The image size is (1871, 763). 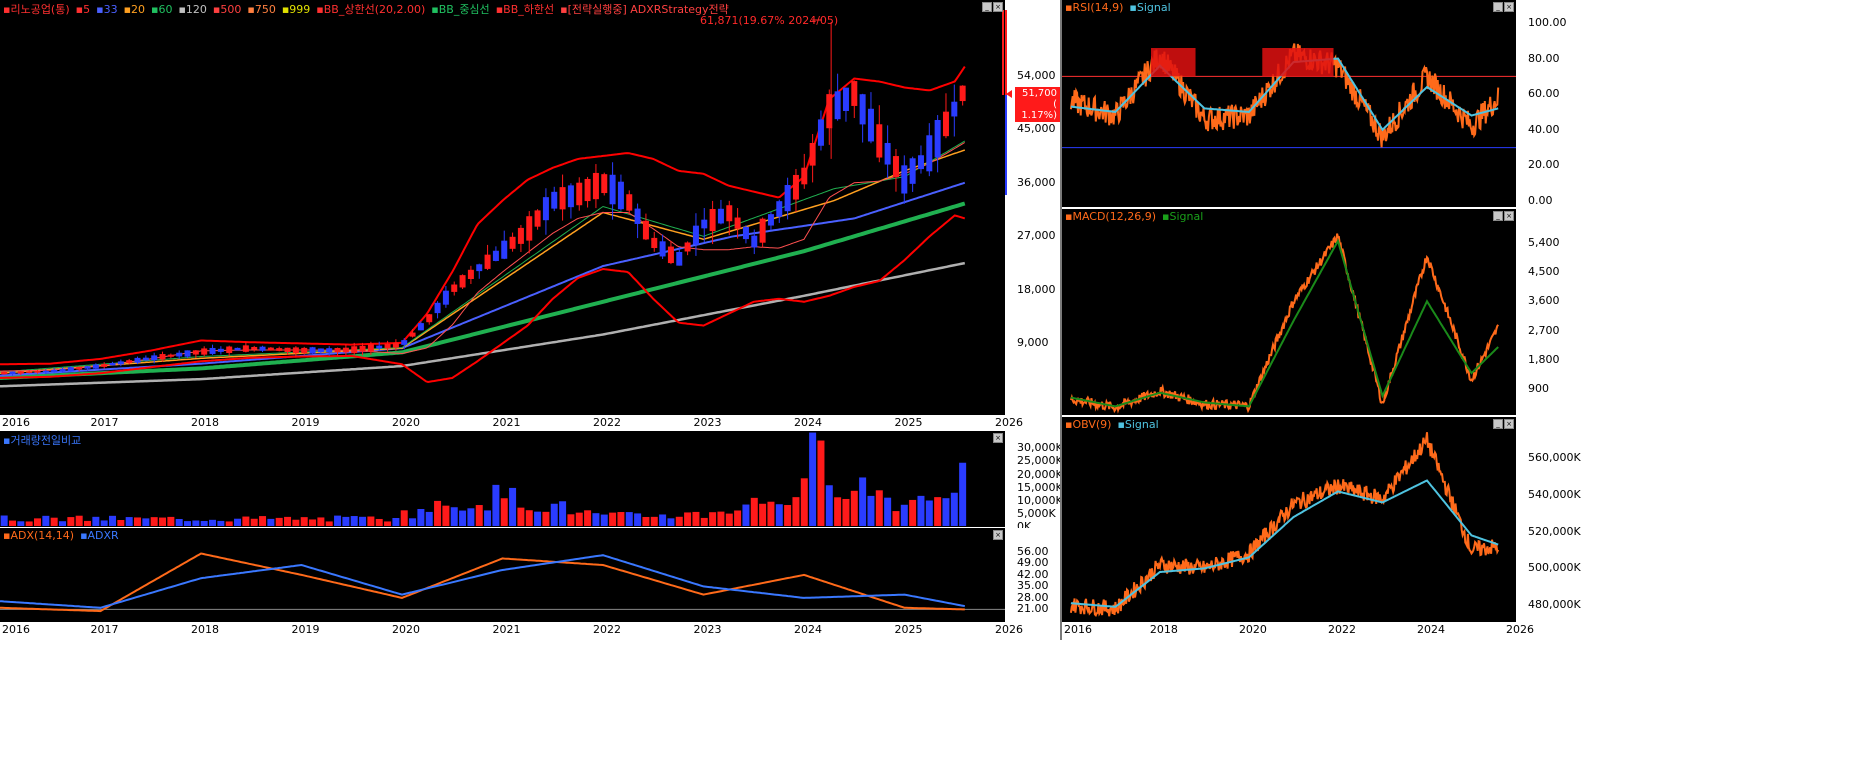 I want to click on legend-item: ▪MACD(12,26,9), so click(x=1110, y=216).